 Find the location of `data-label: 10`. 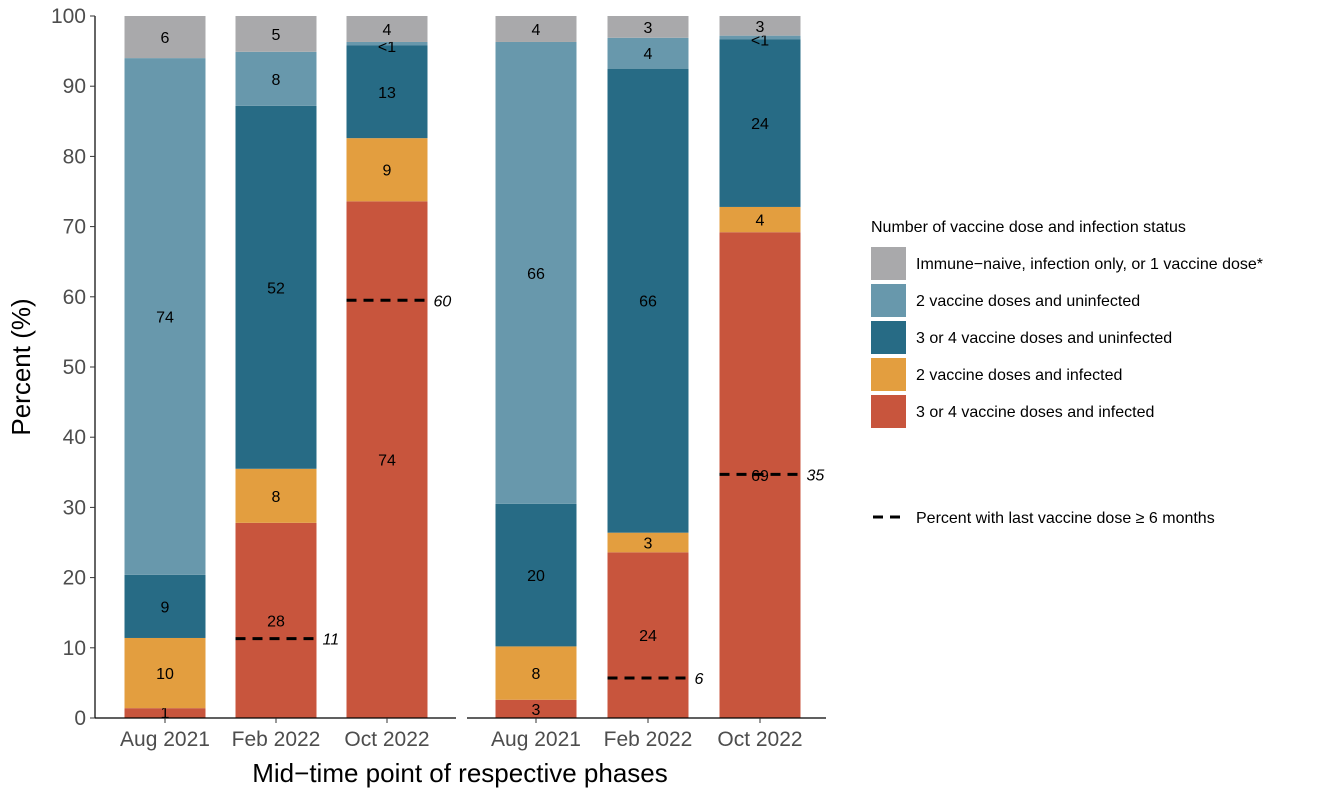

data-label: 10 is located at coordinates (165, 674).